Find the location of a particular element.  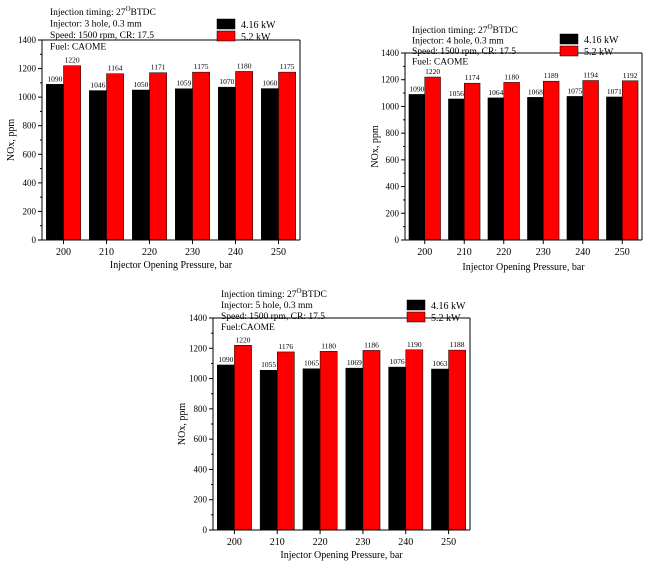

data-label: 1190 is located at coordinates (414, 344).